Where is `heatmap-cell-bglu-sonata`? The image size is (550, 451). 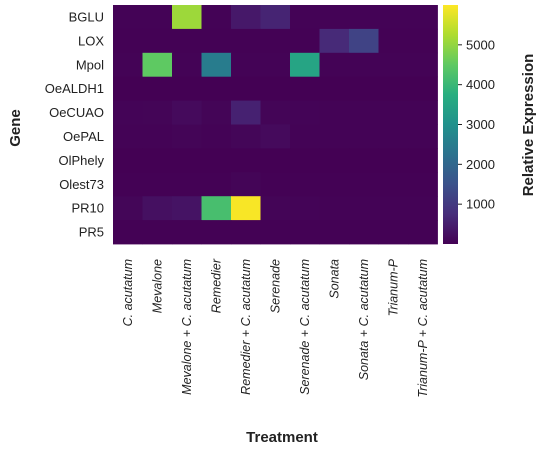
heatmap-cell-bglu-sonata is located at coordinates (334, 17).